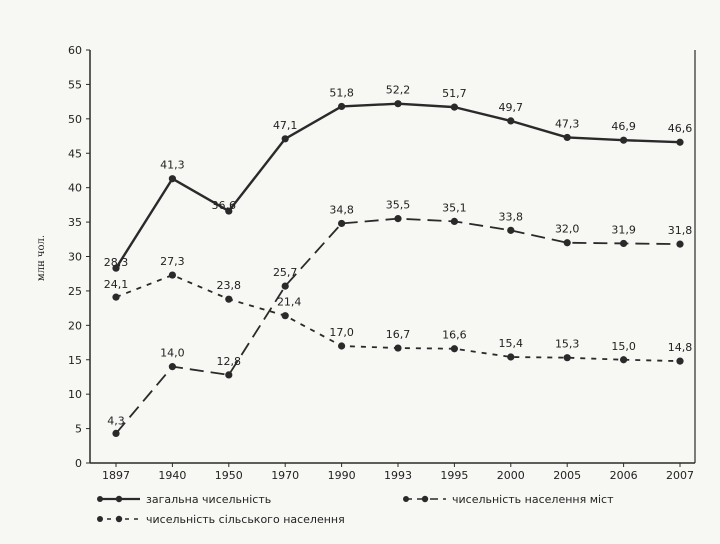 The height and width of the screenshot is (544, 720). What do you see at coordinates (341, 92) in the screenshot?
I see `data-label: 51,8` at bounding box center [341, 92].